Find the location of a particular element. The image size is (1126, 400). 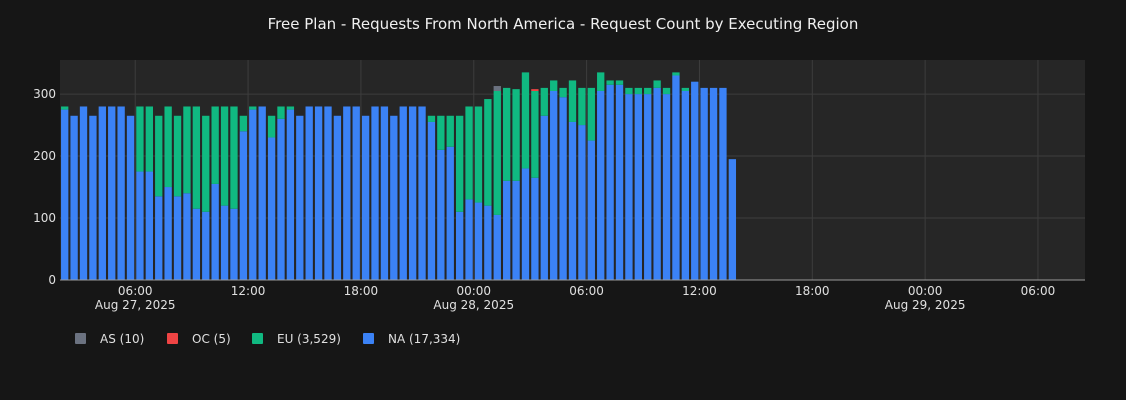

legend-item: AS (10) is located at coordinates (109, 339).